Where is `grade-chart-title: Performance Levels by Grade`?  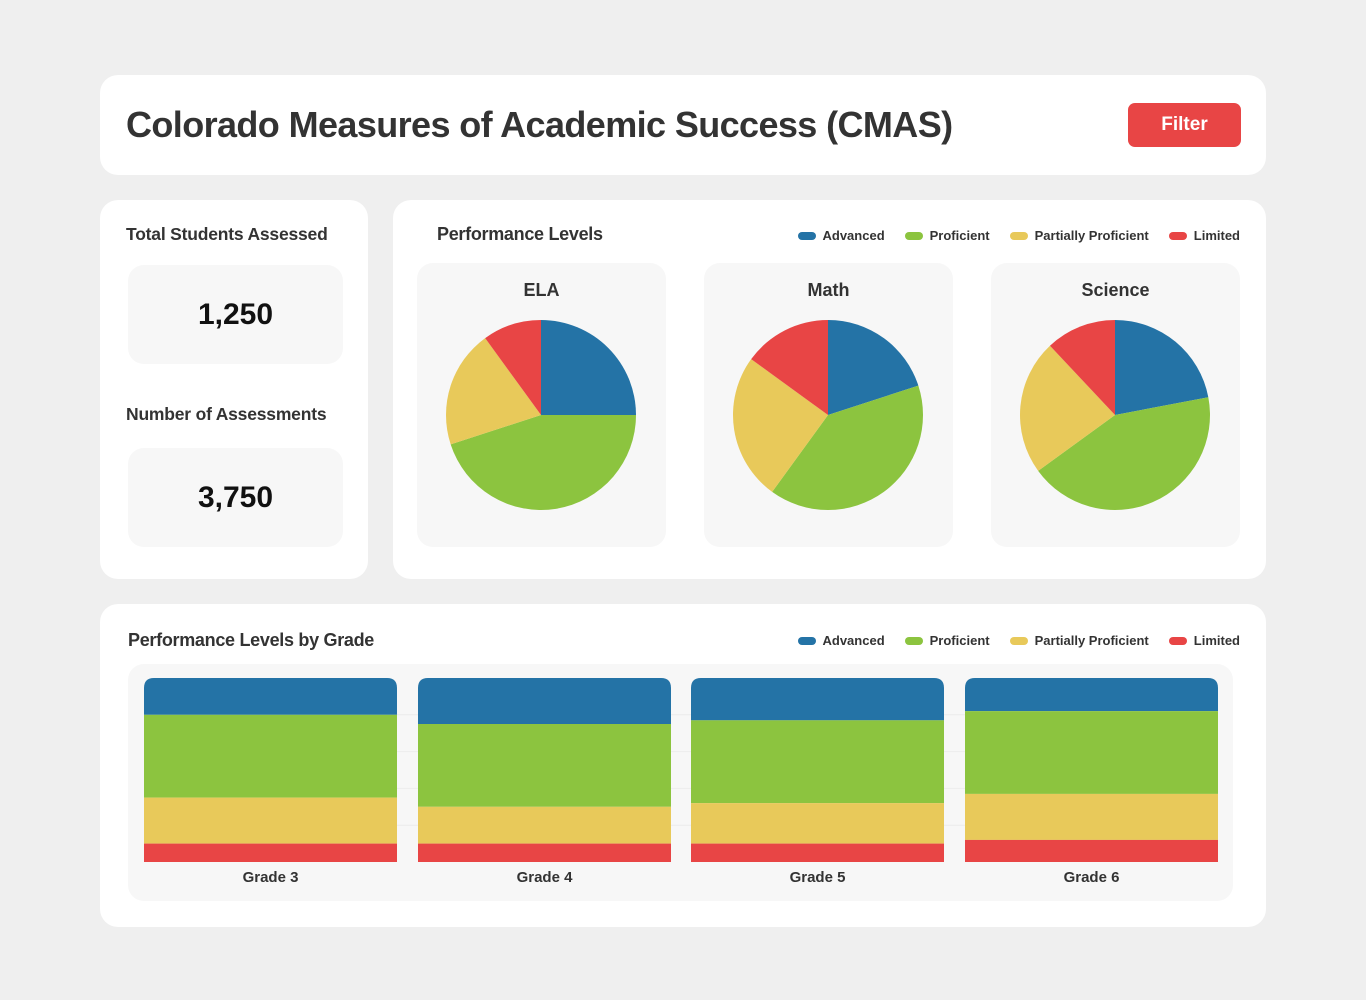
grade-chart-title: Performance Levels by Grade is located at coordinates (251, 640).